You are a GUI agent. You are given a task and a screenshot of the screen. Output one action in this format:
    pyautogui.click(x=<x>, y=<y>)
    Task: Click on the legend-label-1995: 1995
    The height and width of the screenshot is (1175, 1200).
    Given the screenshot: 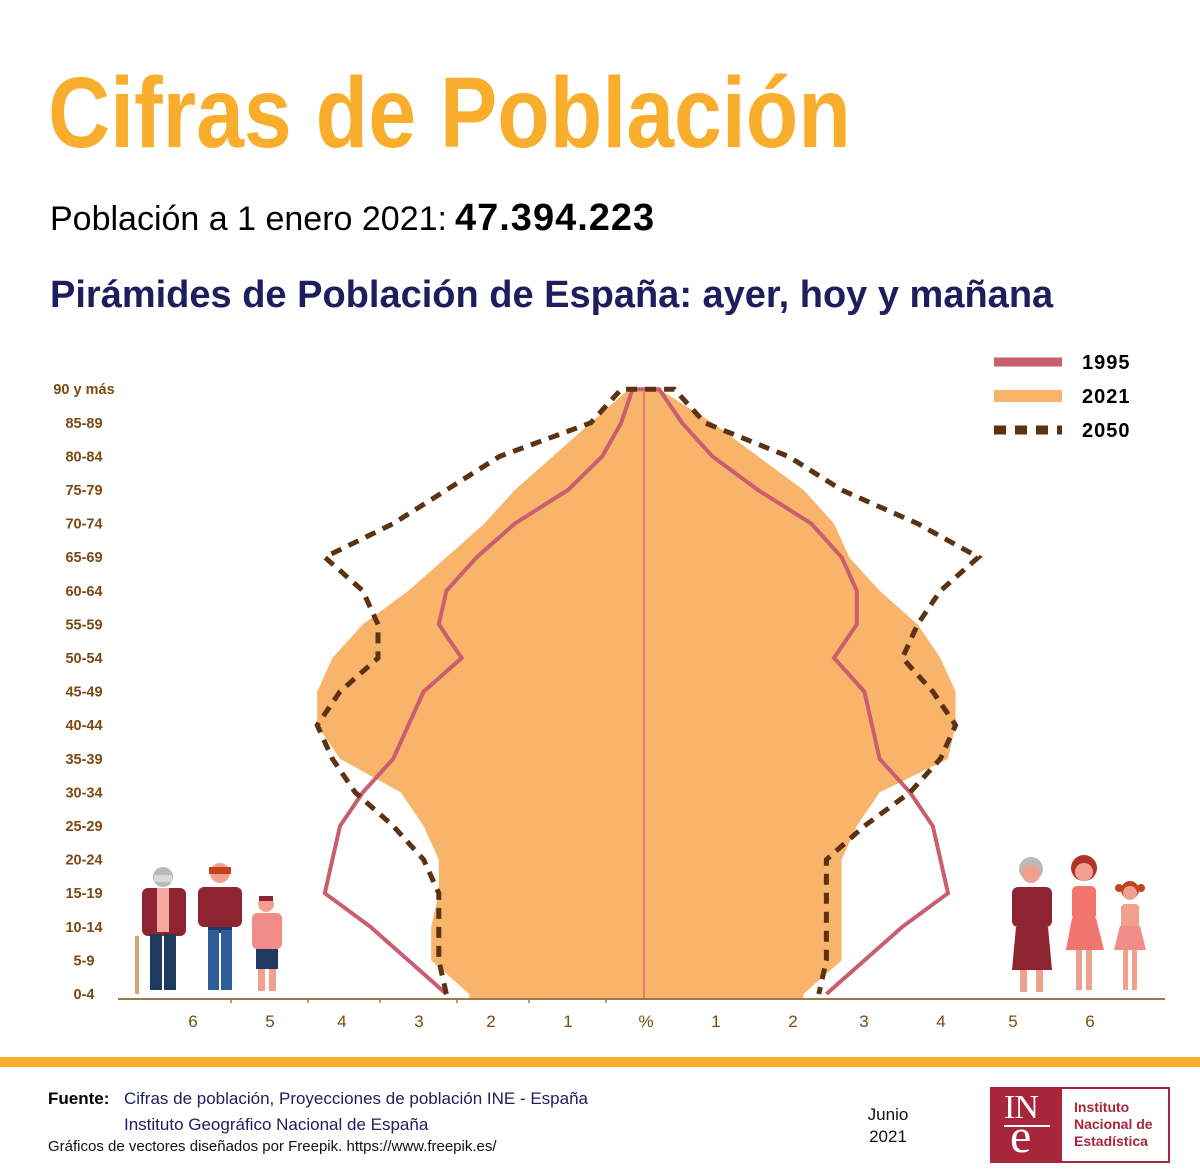 What is the action you would take?
    pyautogui.click(x=1106, y=363)
    